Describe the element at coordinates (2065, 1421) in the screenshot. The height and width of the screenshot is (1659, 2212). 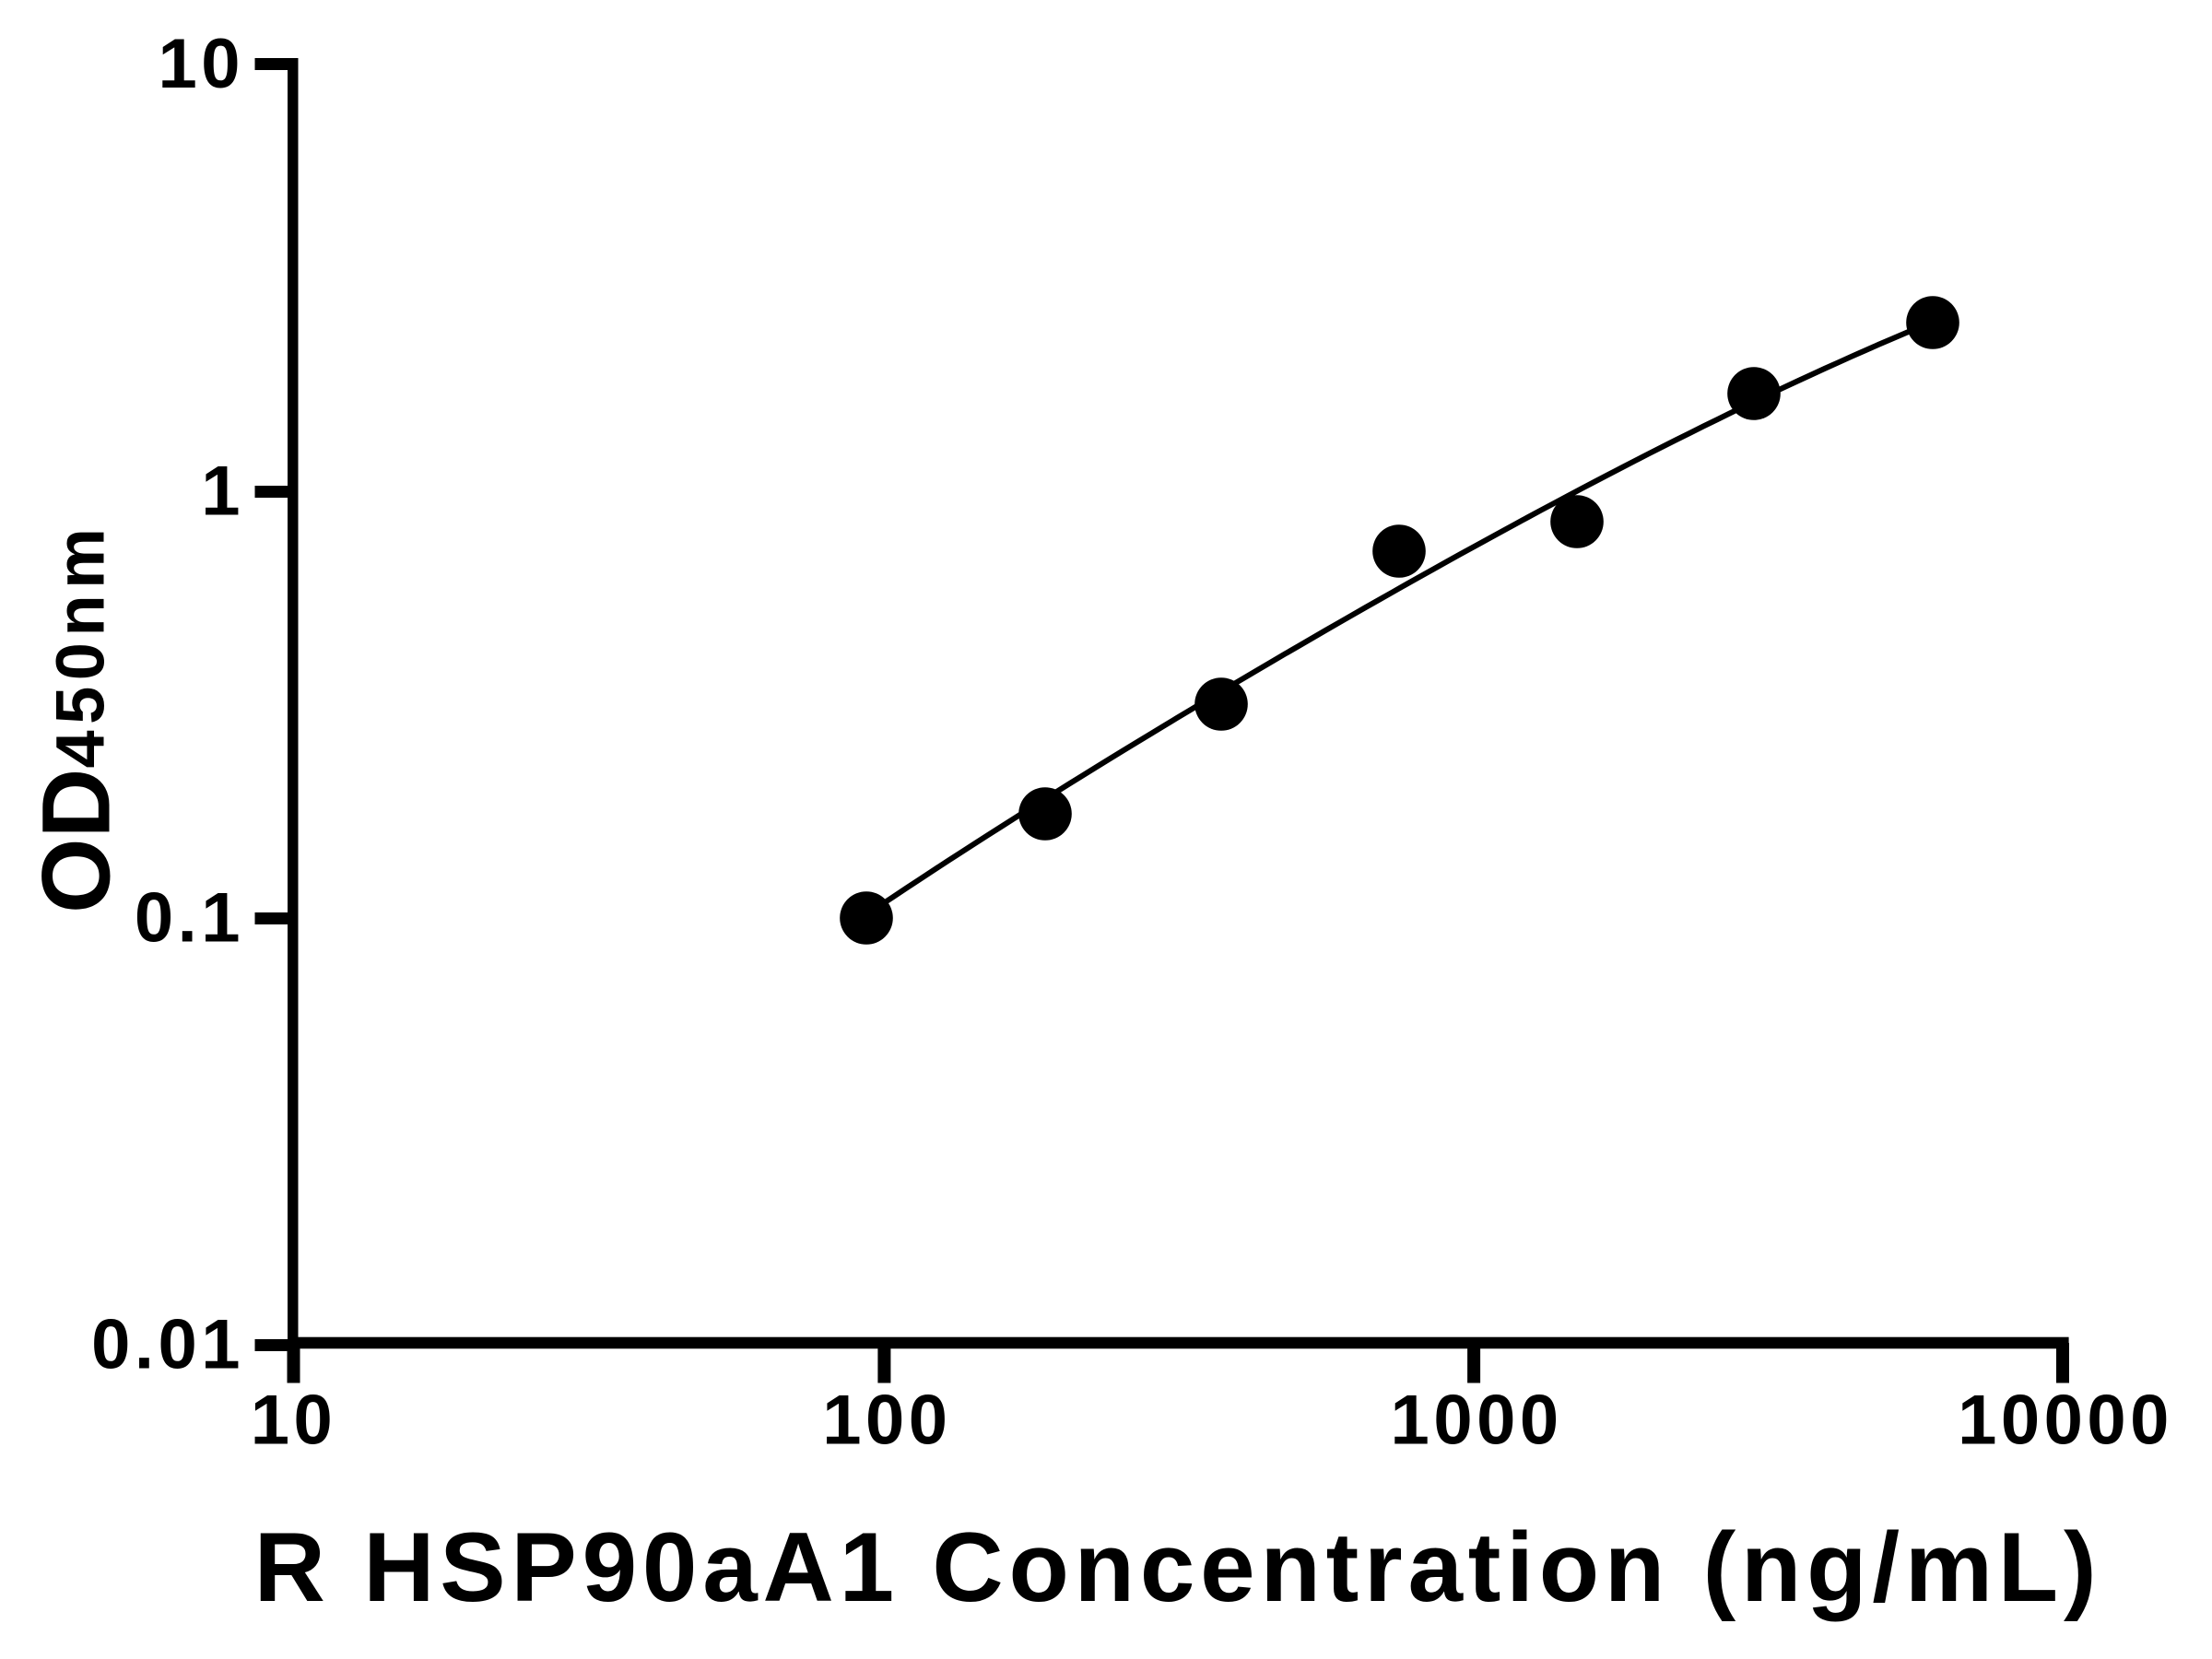
I see `svg-text: 10000` at that location.